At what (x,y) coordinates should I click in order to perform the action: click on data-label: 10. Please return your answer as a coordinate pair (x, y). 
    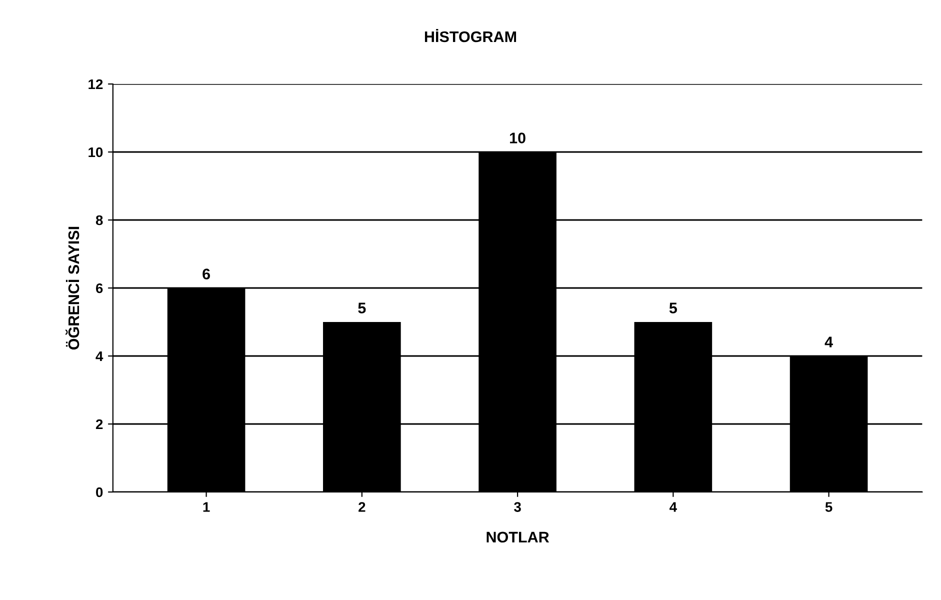
    Looking at the image, I should click on (518, 138).